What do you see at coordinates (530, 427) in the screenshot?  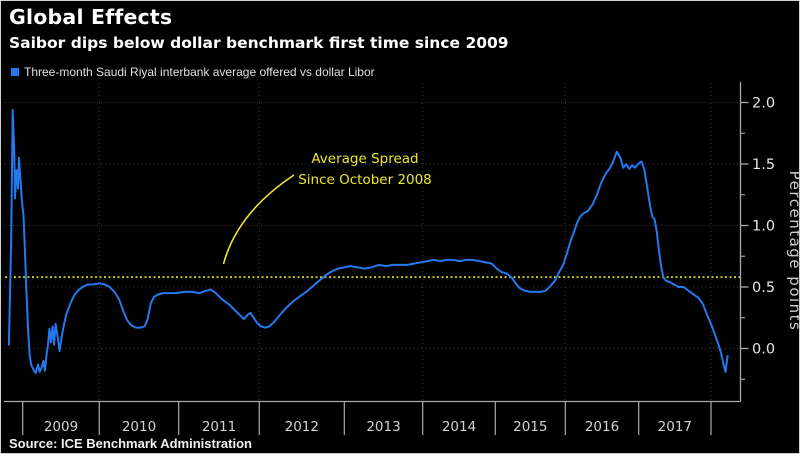 I see `year-label: 2015` at bounding box center [530, 427].